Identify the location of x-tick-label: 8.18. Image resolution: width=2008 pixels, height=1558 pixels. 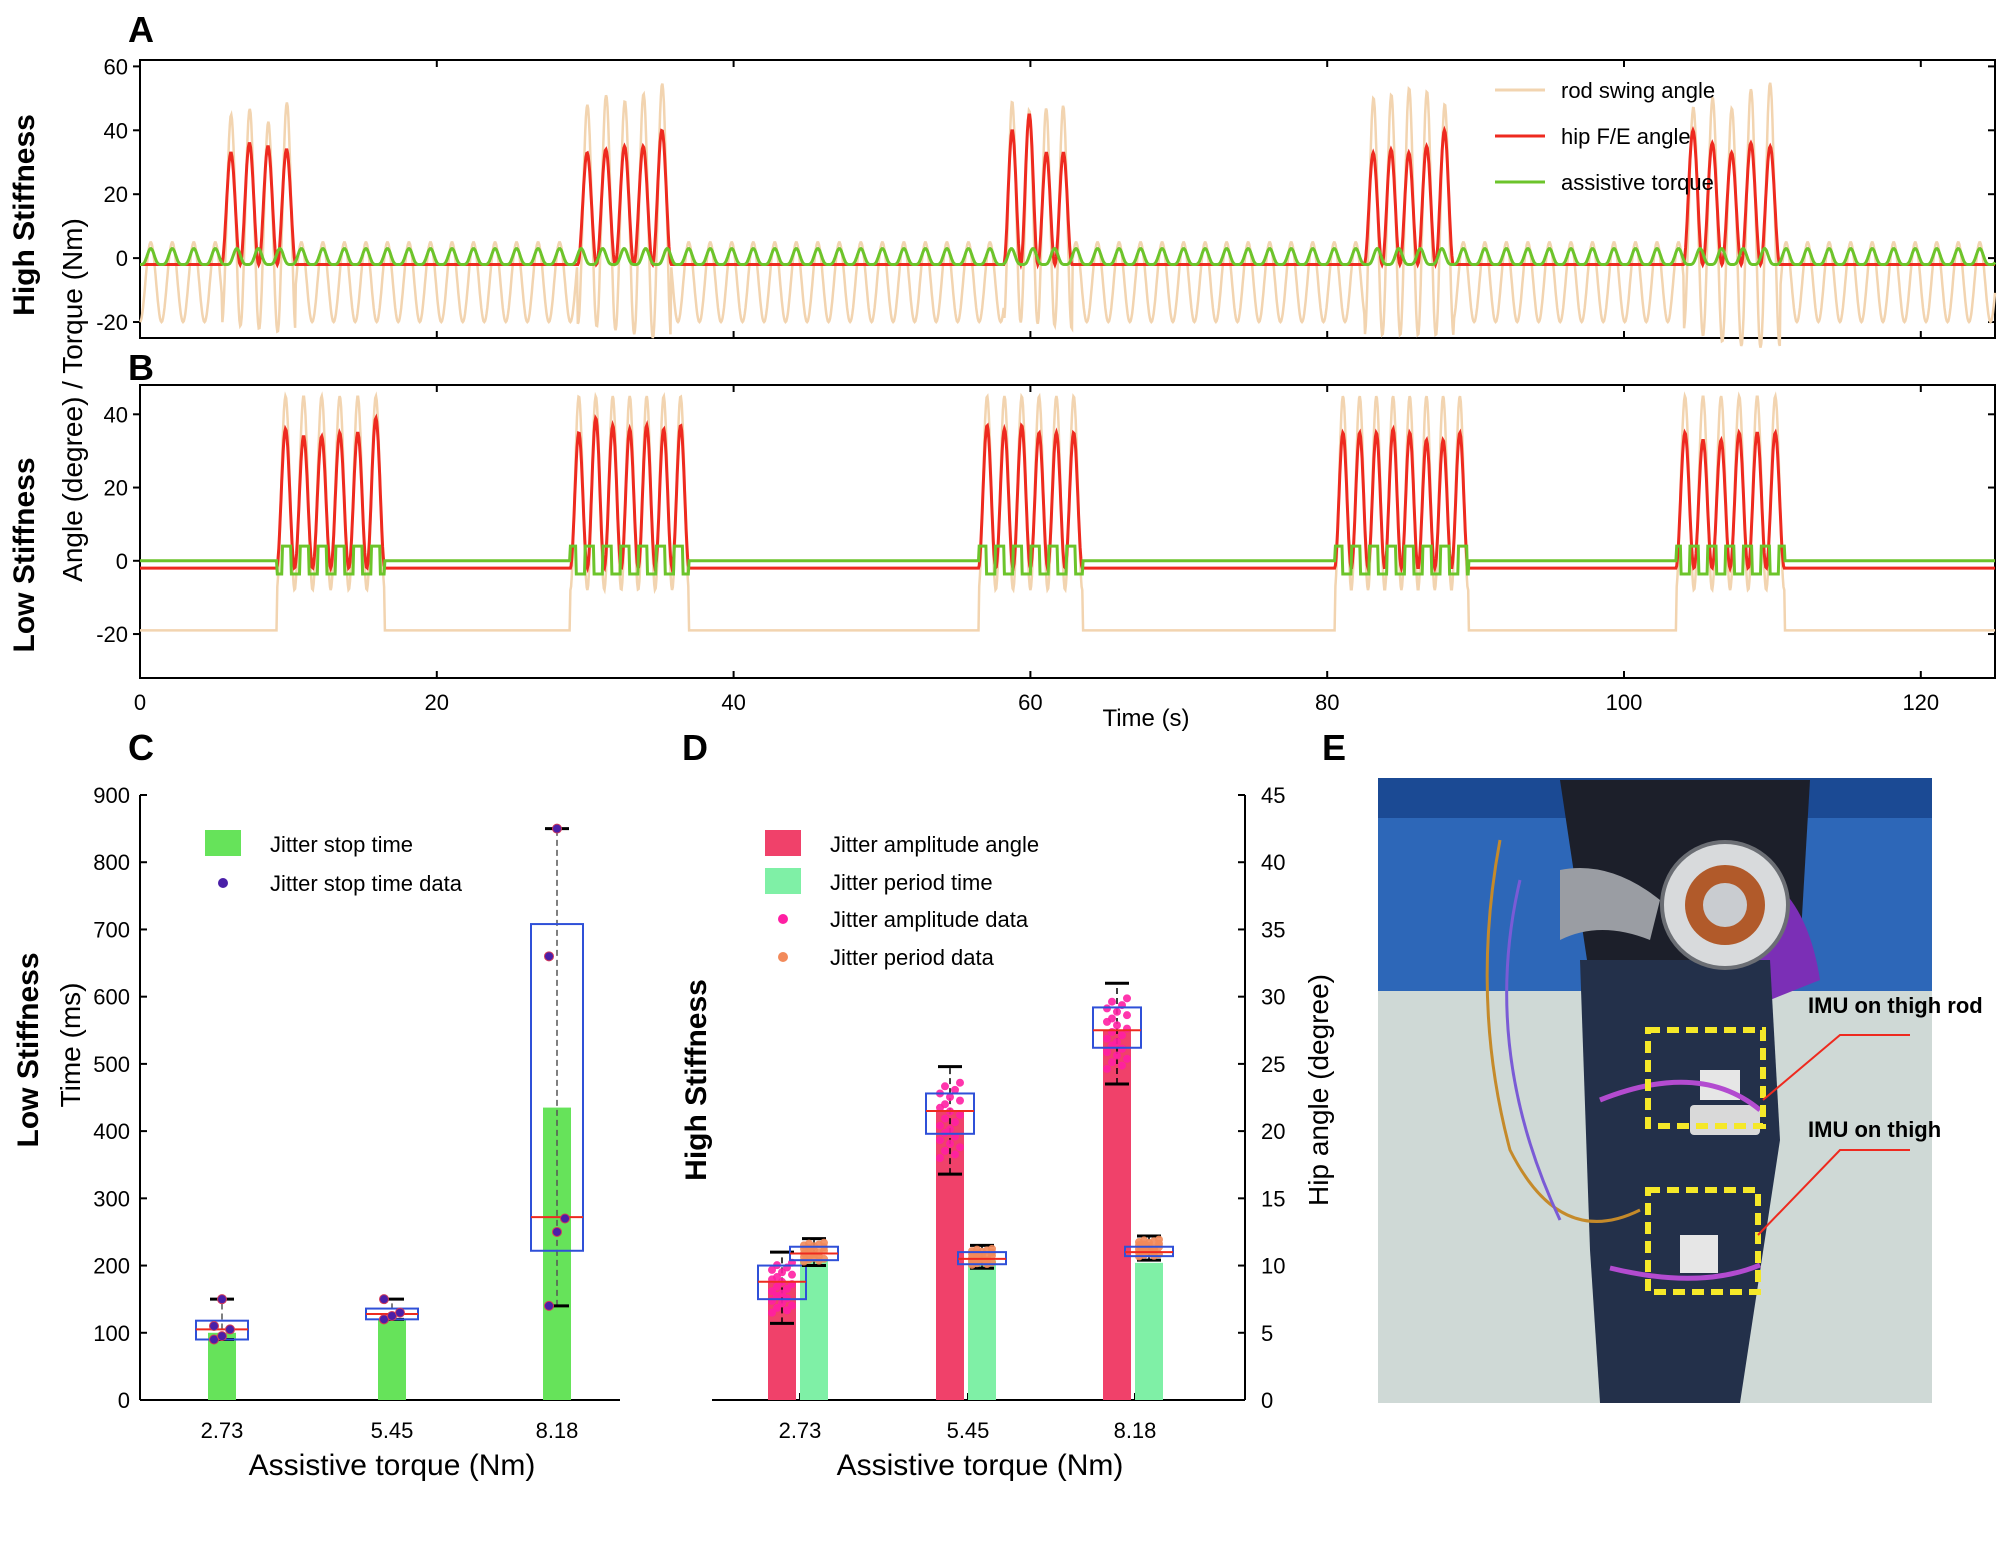
(1135, 1430).